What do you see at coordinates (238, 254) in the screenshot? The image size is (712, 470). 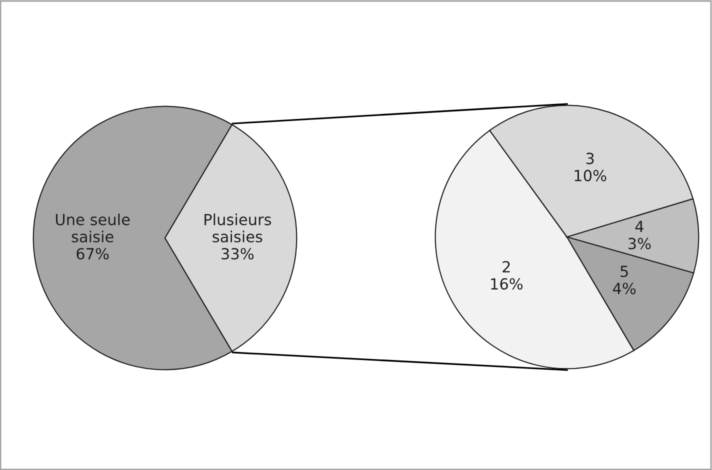 I see `data-label: 33%` at bounding box center [238, 254].